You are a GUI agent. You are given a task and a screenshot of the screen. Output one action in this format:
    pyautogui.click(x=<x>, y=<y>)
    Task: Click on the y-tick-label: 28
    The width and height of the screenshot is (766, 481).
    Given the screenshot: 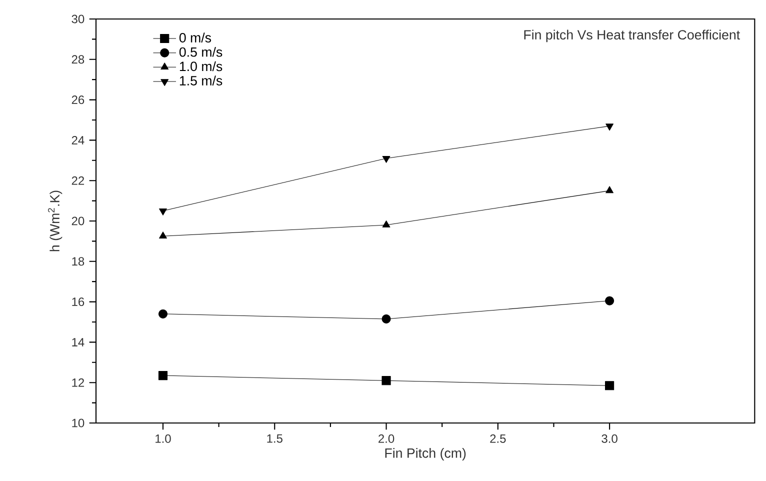 What is the action you would take?
    pyautogui.click(x=78, y=59)
    